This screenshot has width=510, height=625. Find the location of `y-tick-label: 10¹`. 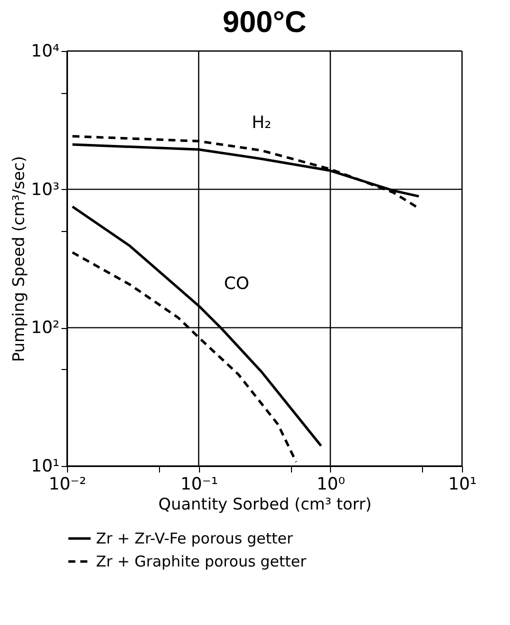

y-tick-label: 10¹ is located at coordinates (45, 466).